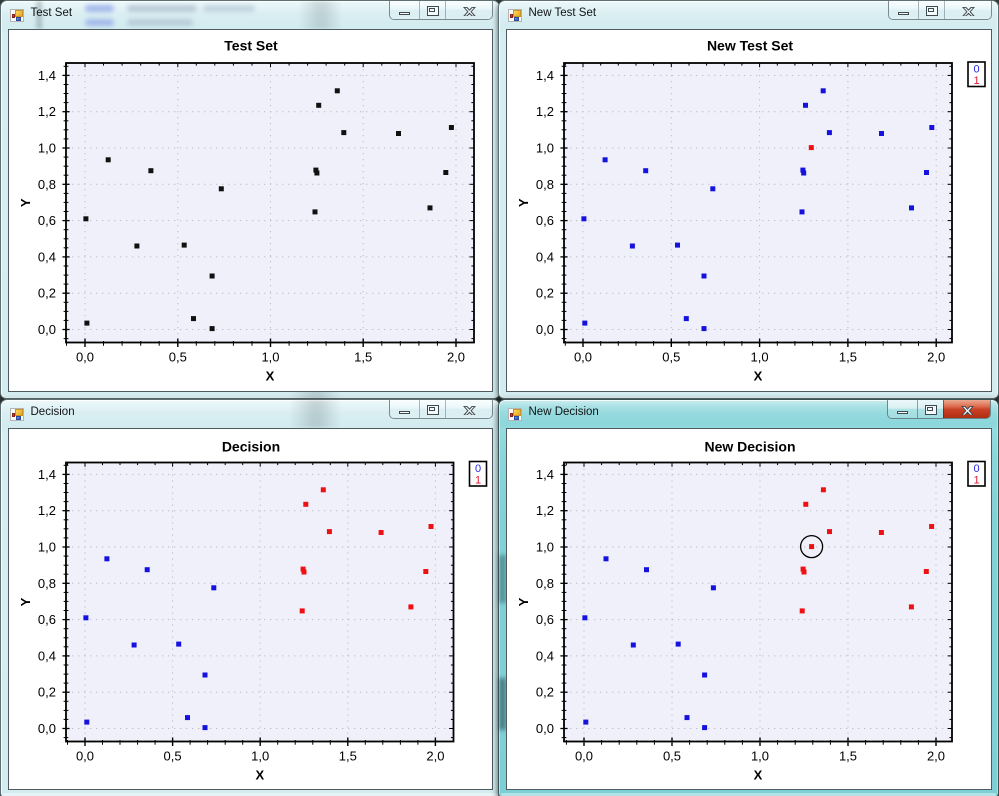 The width and height of the screenshot is (999, 796). I want to click on svg-text: New Test Set, so click(750, 46).